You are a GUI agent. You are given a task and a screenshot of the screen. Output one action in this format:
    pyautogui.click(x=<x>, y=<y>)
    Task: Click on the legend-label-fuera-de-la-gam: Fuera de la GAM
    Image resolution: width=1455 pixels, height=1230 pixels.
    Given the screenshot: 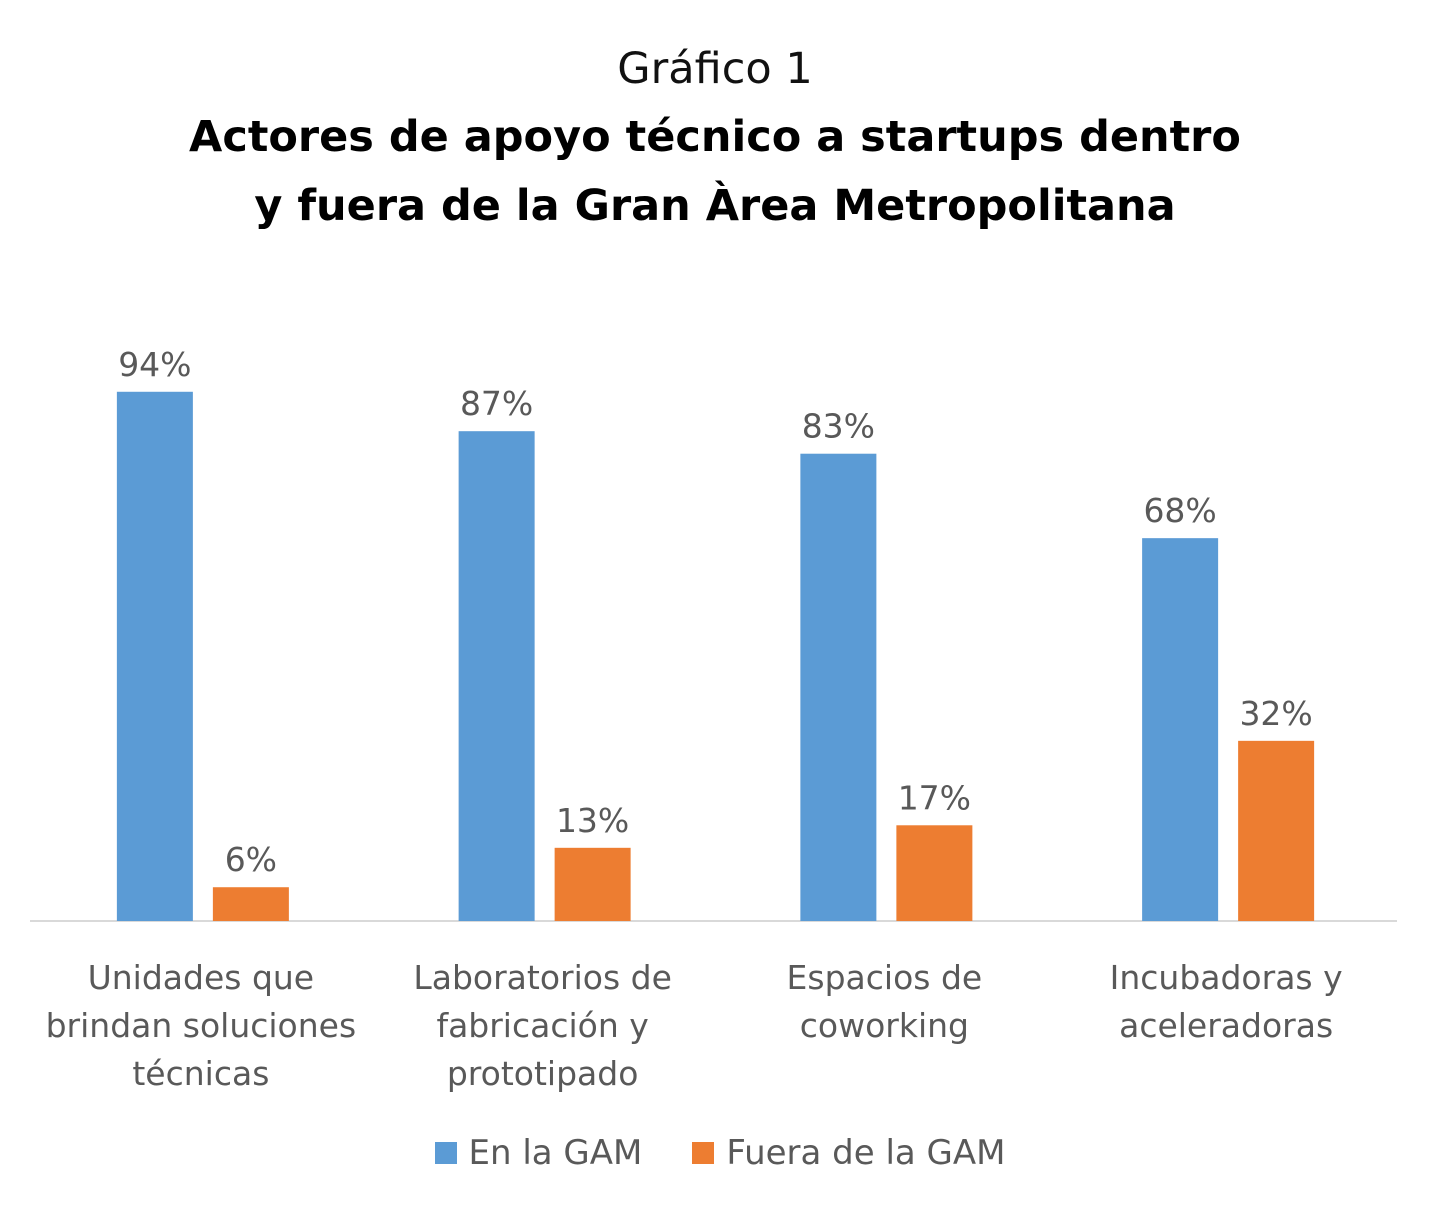 What is the action you would take?
    pyautogui.click(x=866, y=1153)
    